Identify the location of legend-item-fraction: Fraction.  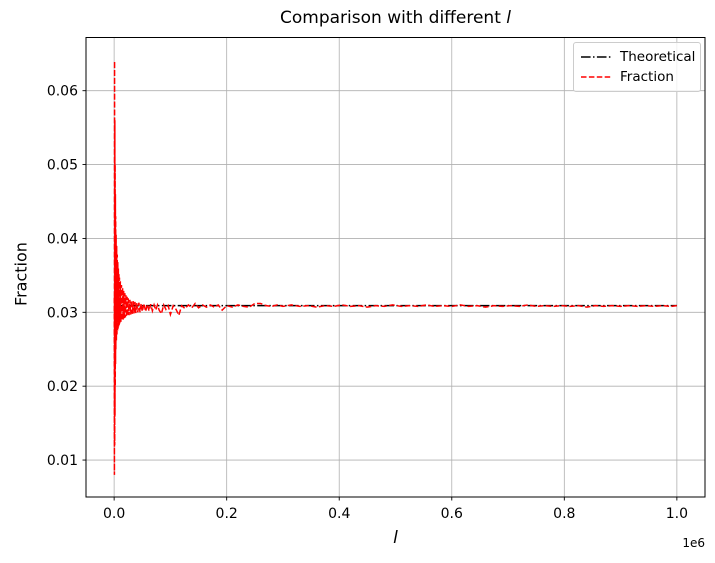
(637, 77).